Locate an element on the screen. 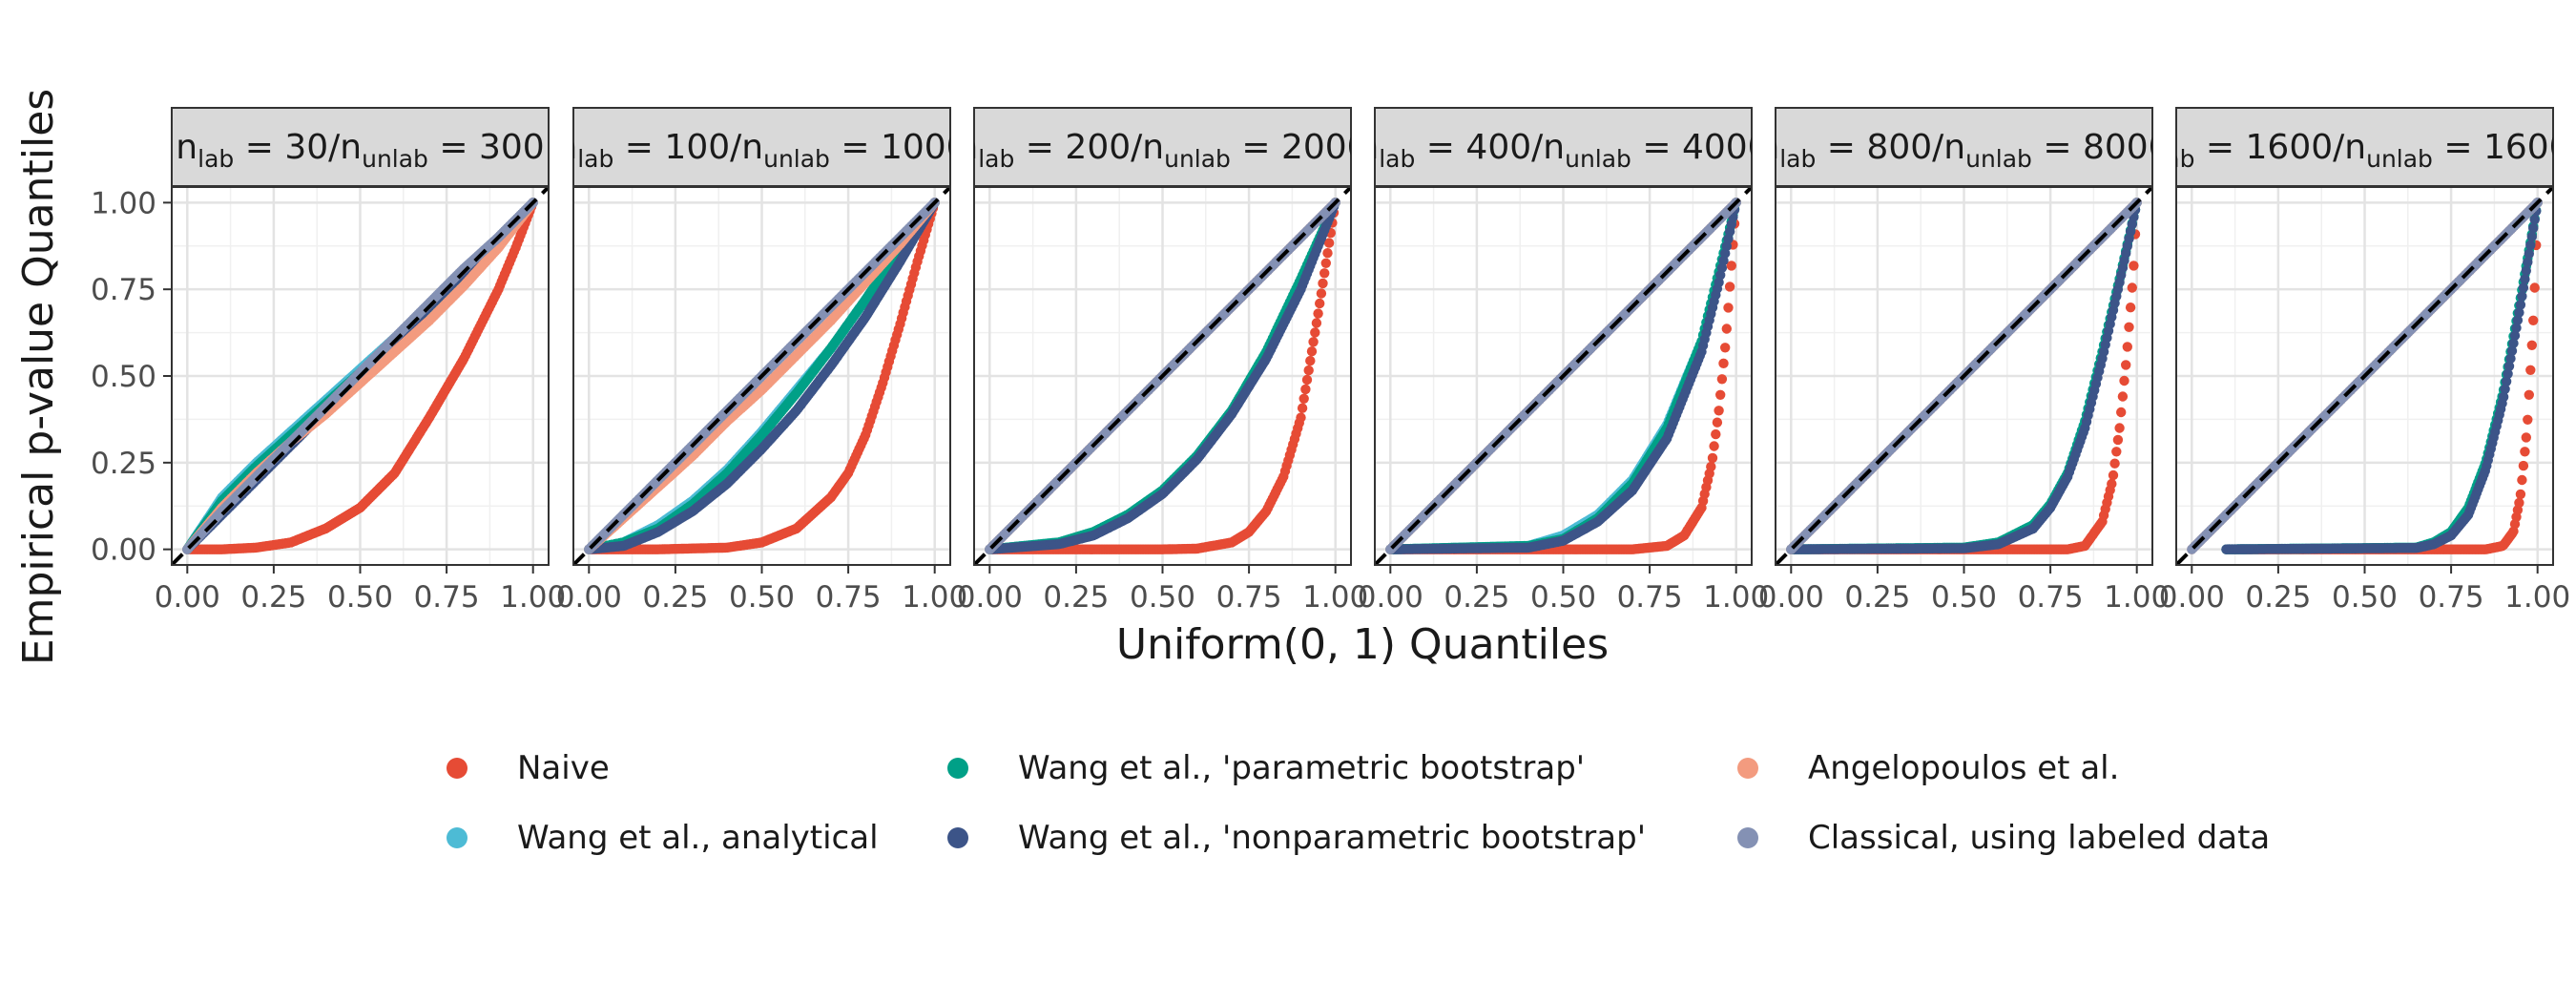 The image size is (2576, 1002). strip-text: = 200/ is located at coordinates (1078, 147).